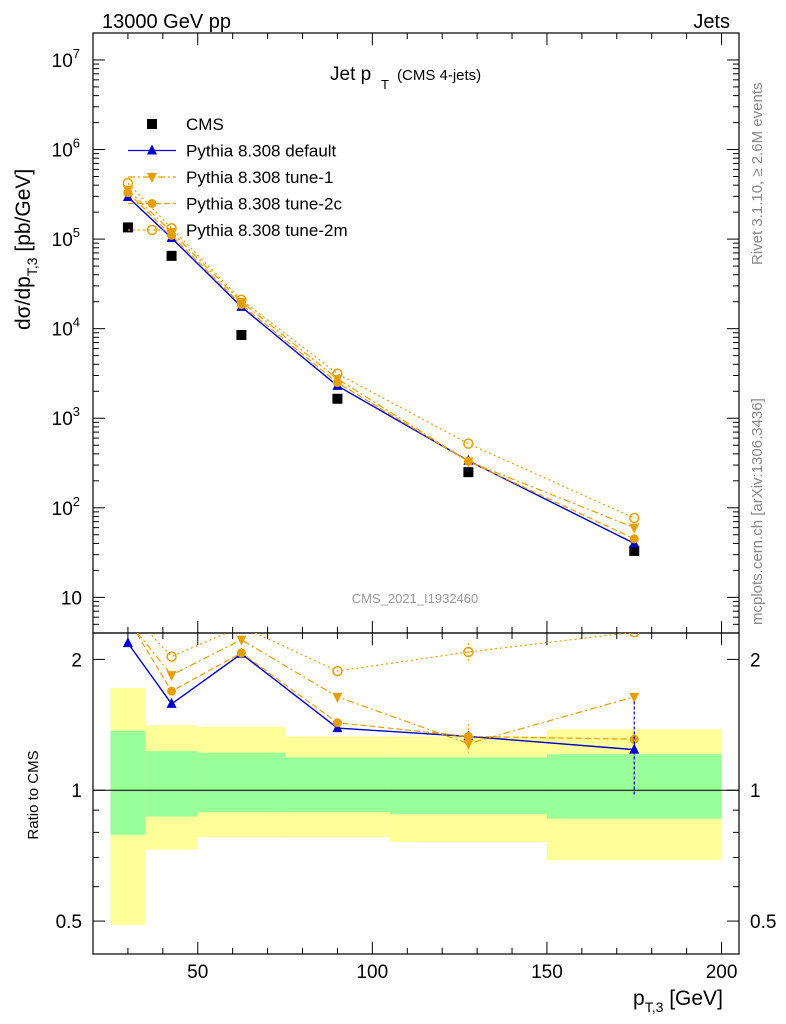 The width and height of the screenshot is (786, 1024). What do you see at coordinates (205, 124) in the screenshot?
I see `legend-label-0: CMS` at bounding box center [205, 124].